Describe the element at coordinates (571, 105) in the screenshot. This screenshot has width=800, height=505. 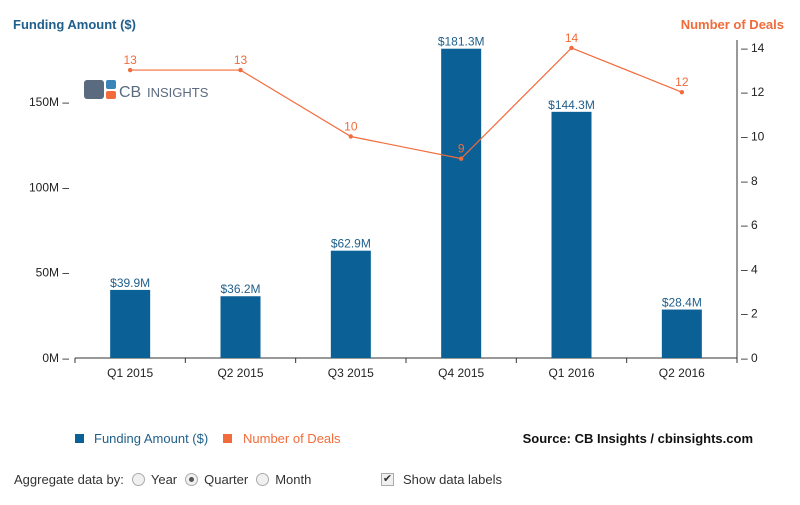
I see `funding-data-label: $144.3M` at that location.